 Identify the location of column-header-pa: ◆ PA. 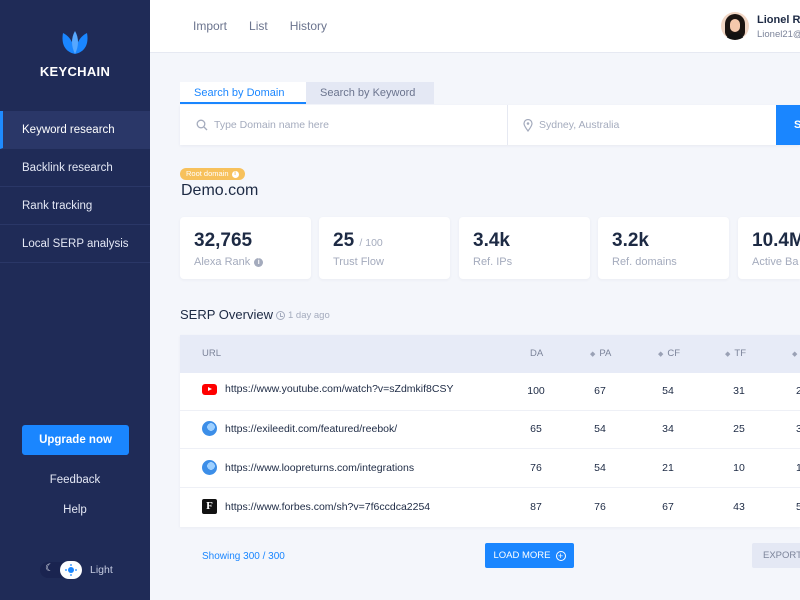
(601, 353).